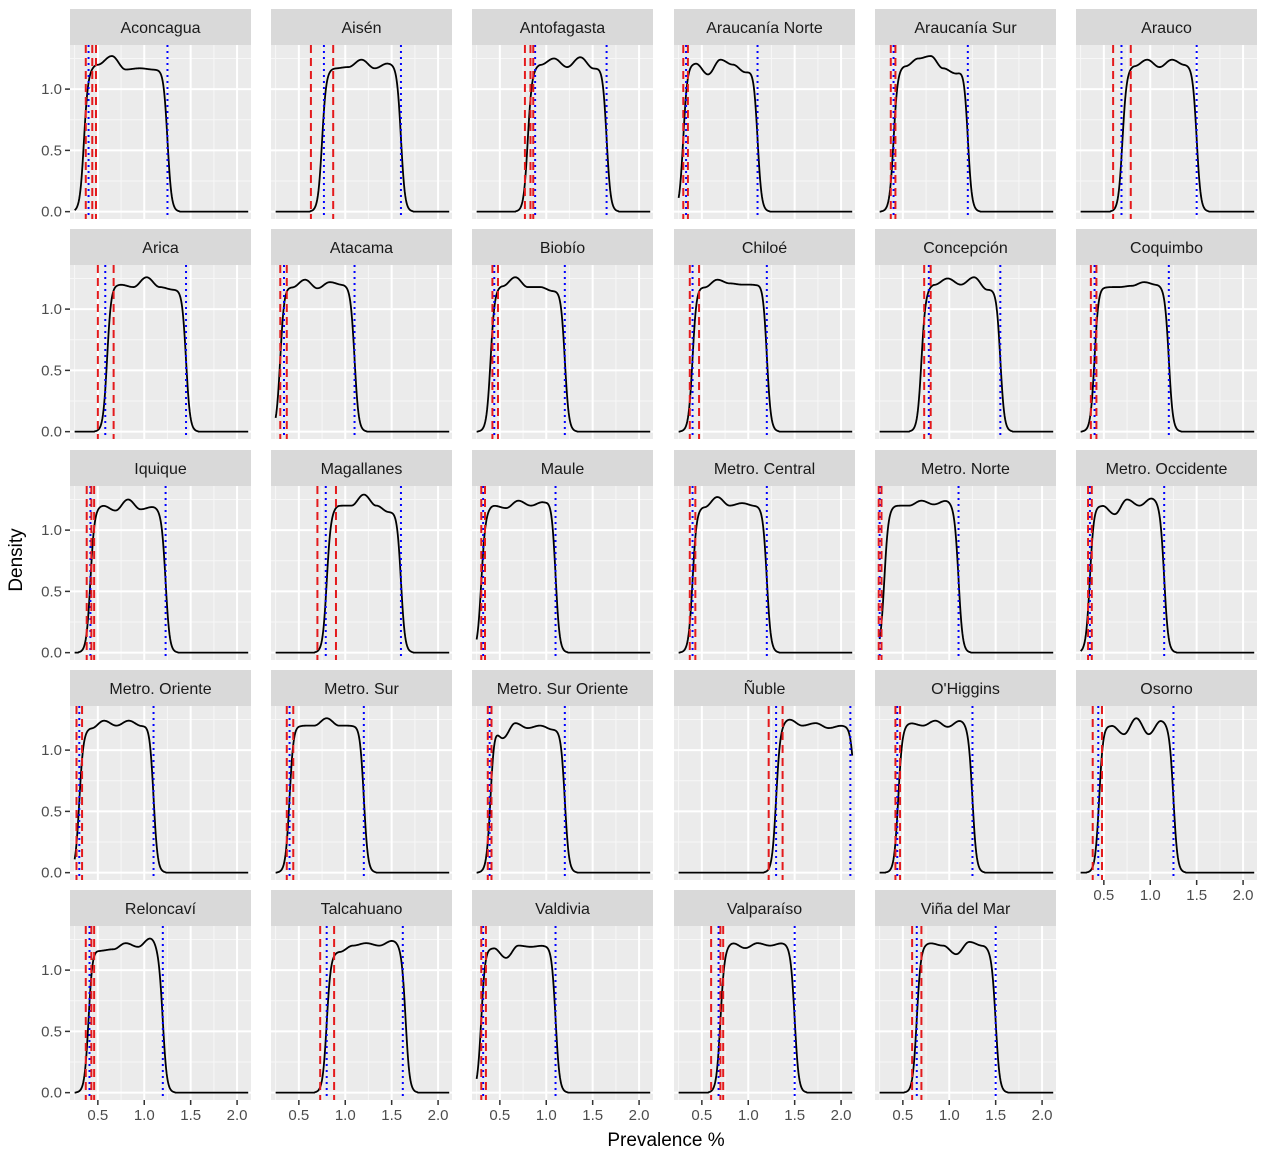  What do you see at coordinates (562, 995) in the screenshot?
I see `facet-panel: Valdivia` at bounding box center [562, 995].